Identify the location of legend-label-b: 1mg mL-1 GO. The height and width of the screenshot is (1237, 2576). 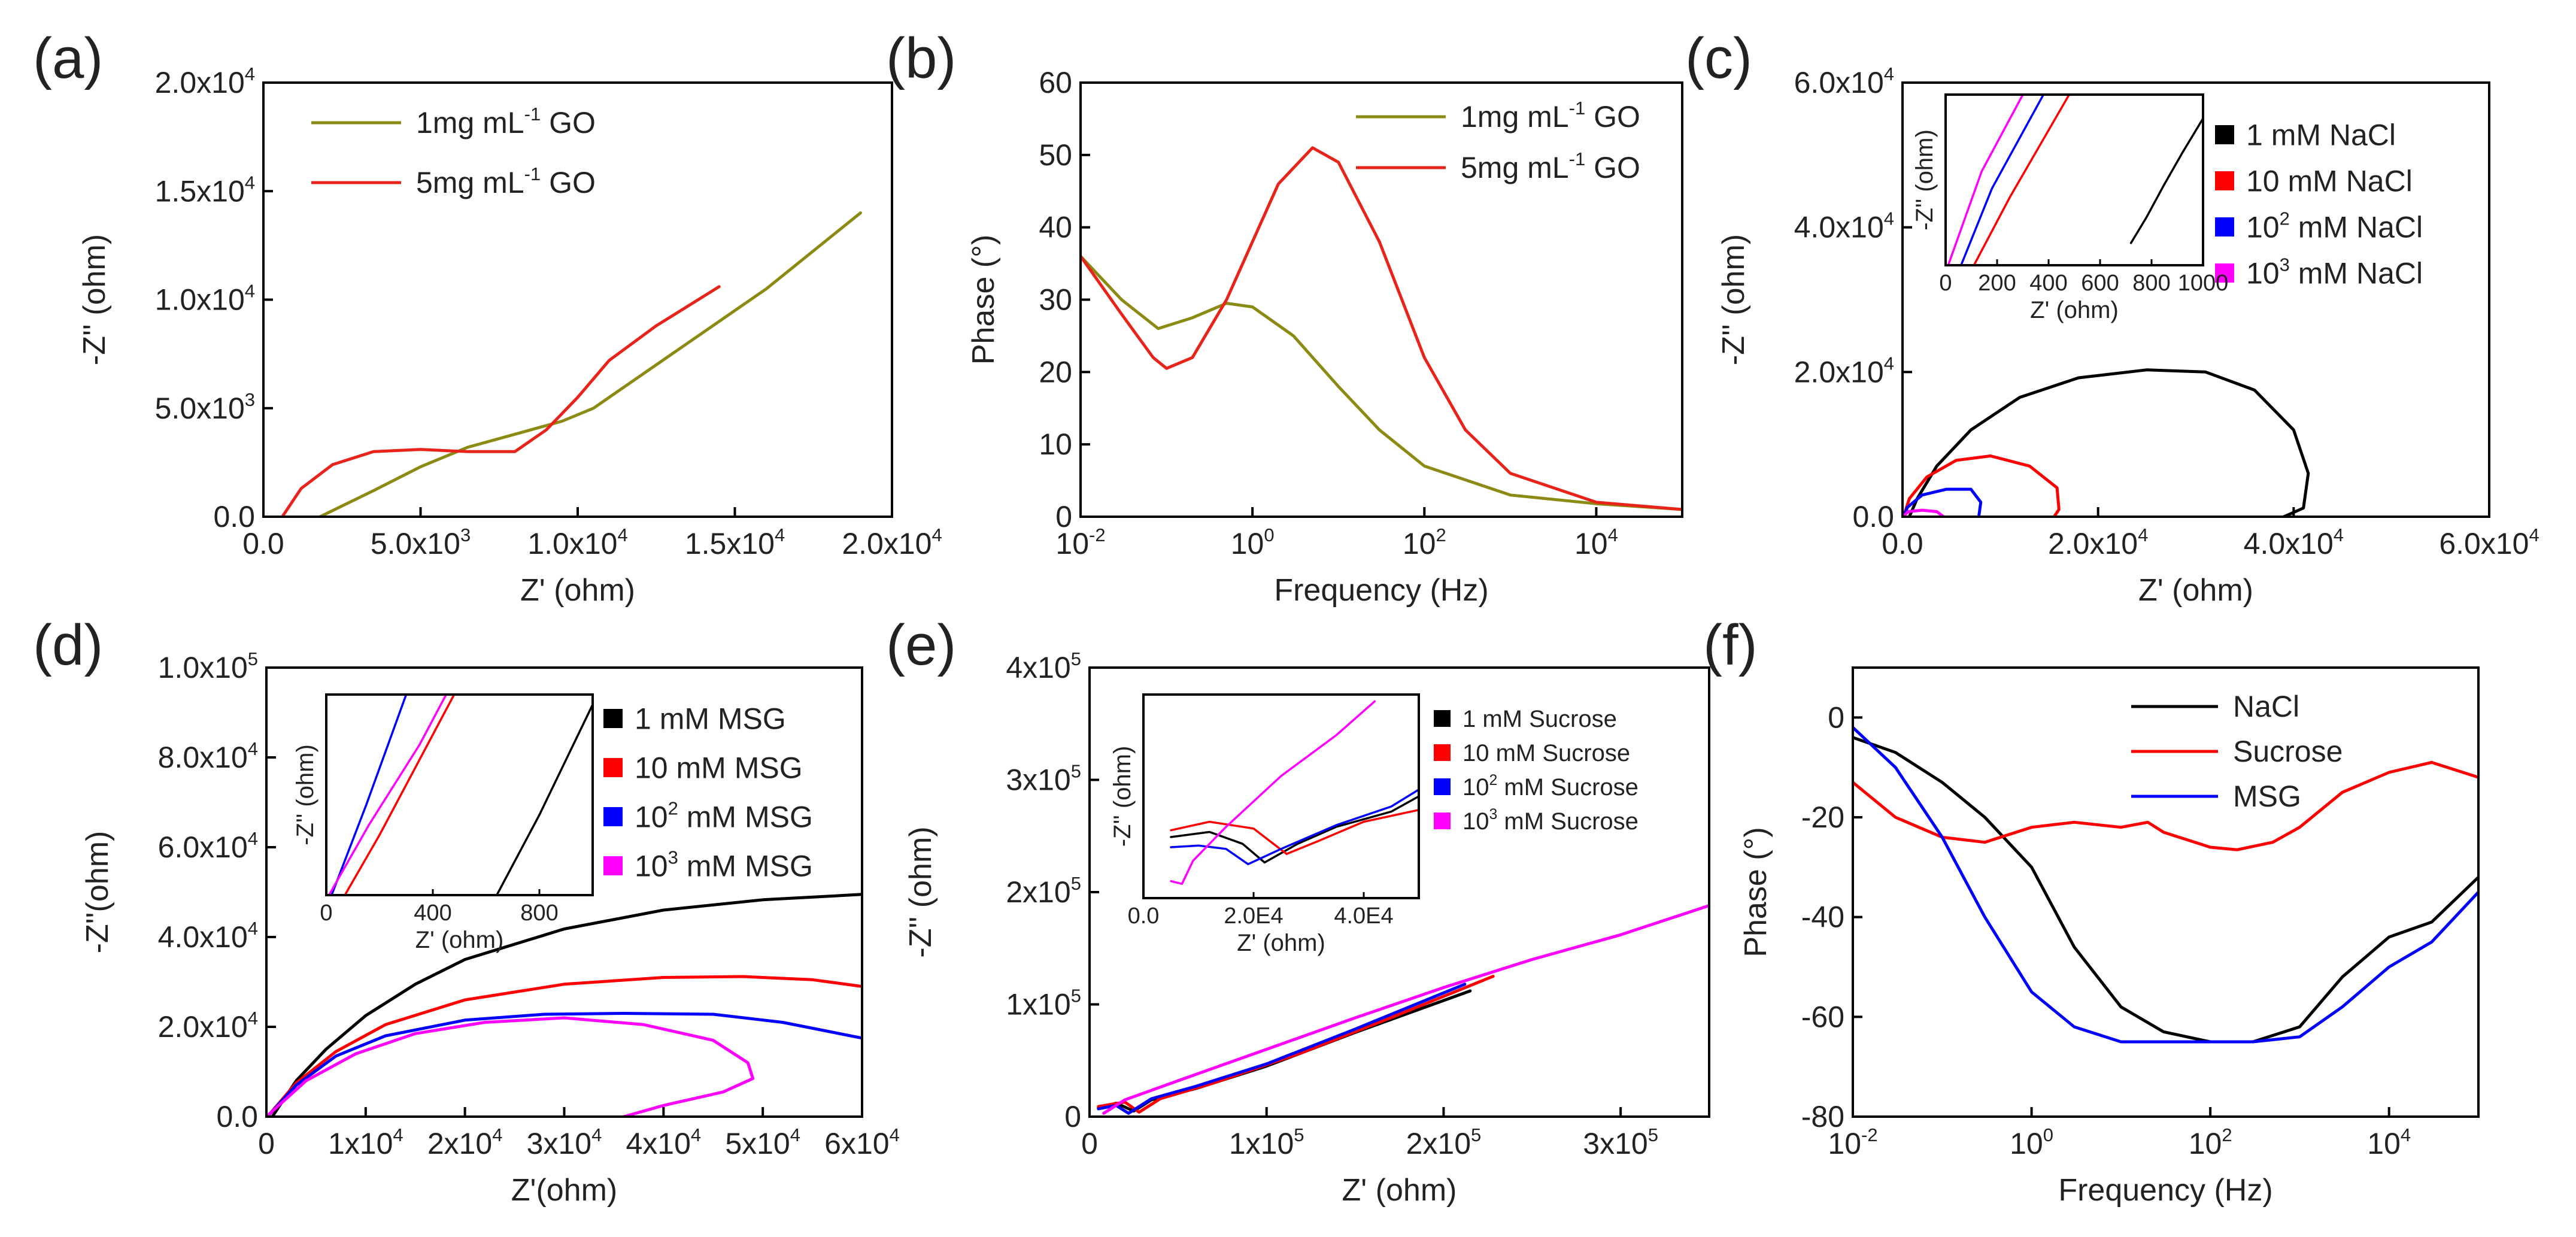
(1550, 116).